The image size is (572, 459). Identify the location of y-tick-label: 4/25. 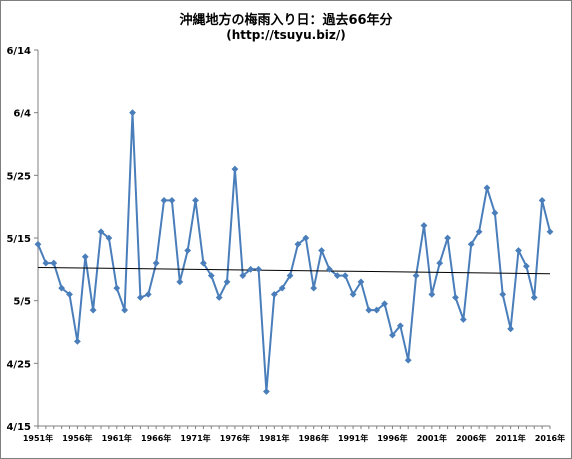
(18, 364).